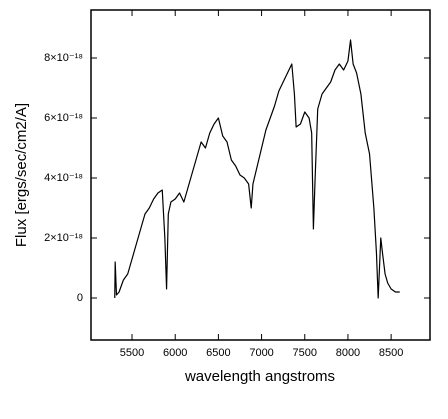 This screenshot has height=419, width=448. Describe the element at coordinates (63, 178) in the screenshot. I see `y-tick-label: 4×10⁻¹⁸` at that location.